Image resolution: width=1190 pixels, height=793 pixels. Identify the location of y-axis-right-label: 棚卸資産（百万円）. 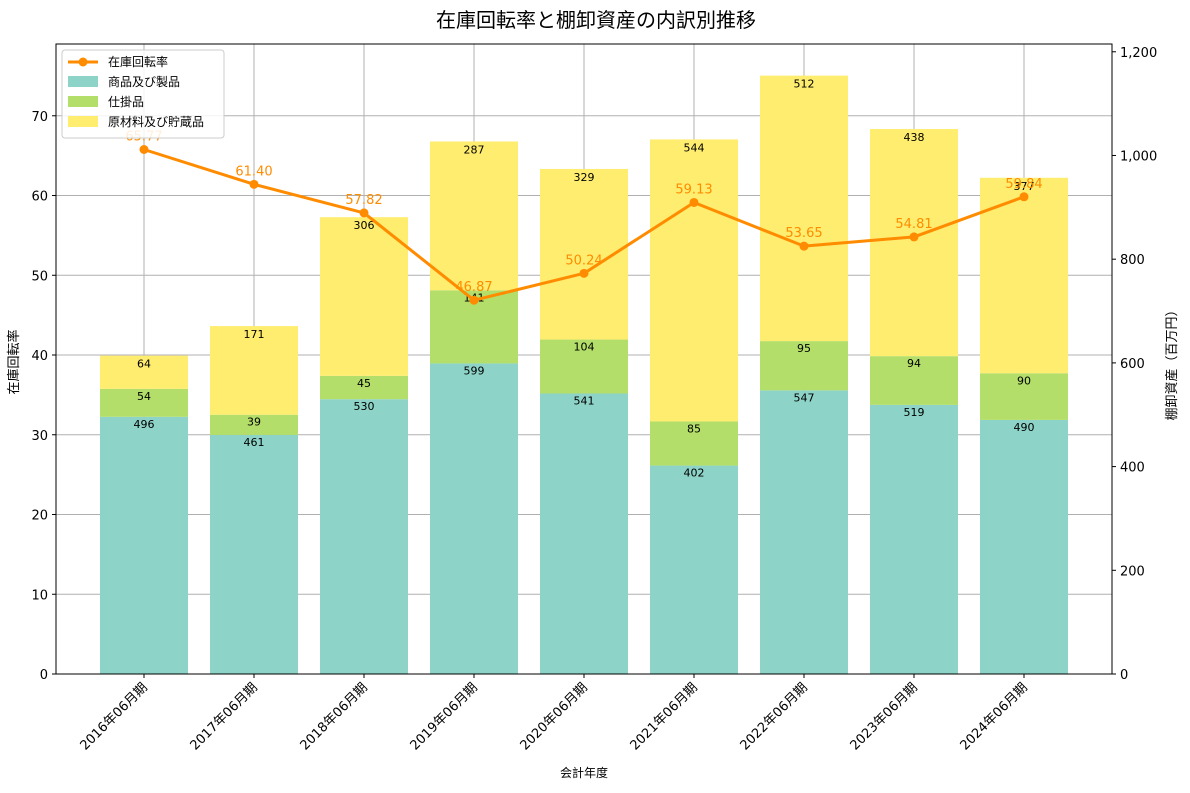
(1172, 361).